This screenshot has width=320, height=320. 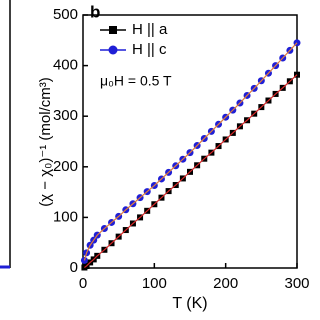 I want to click on x-tick-label: 100, so click(x=154, y=283).